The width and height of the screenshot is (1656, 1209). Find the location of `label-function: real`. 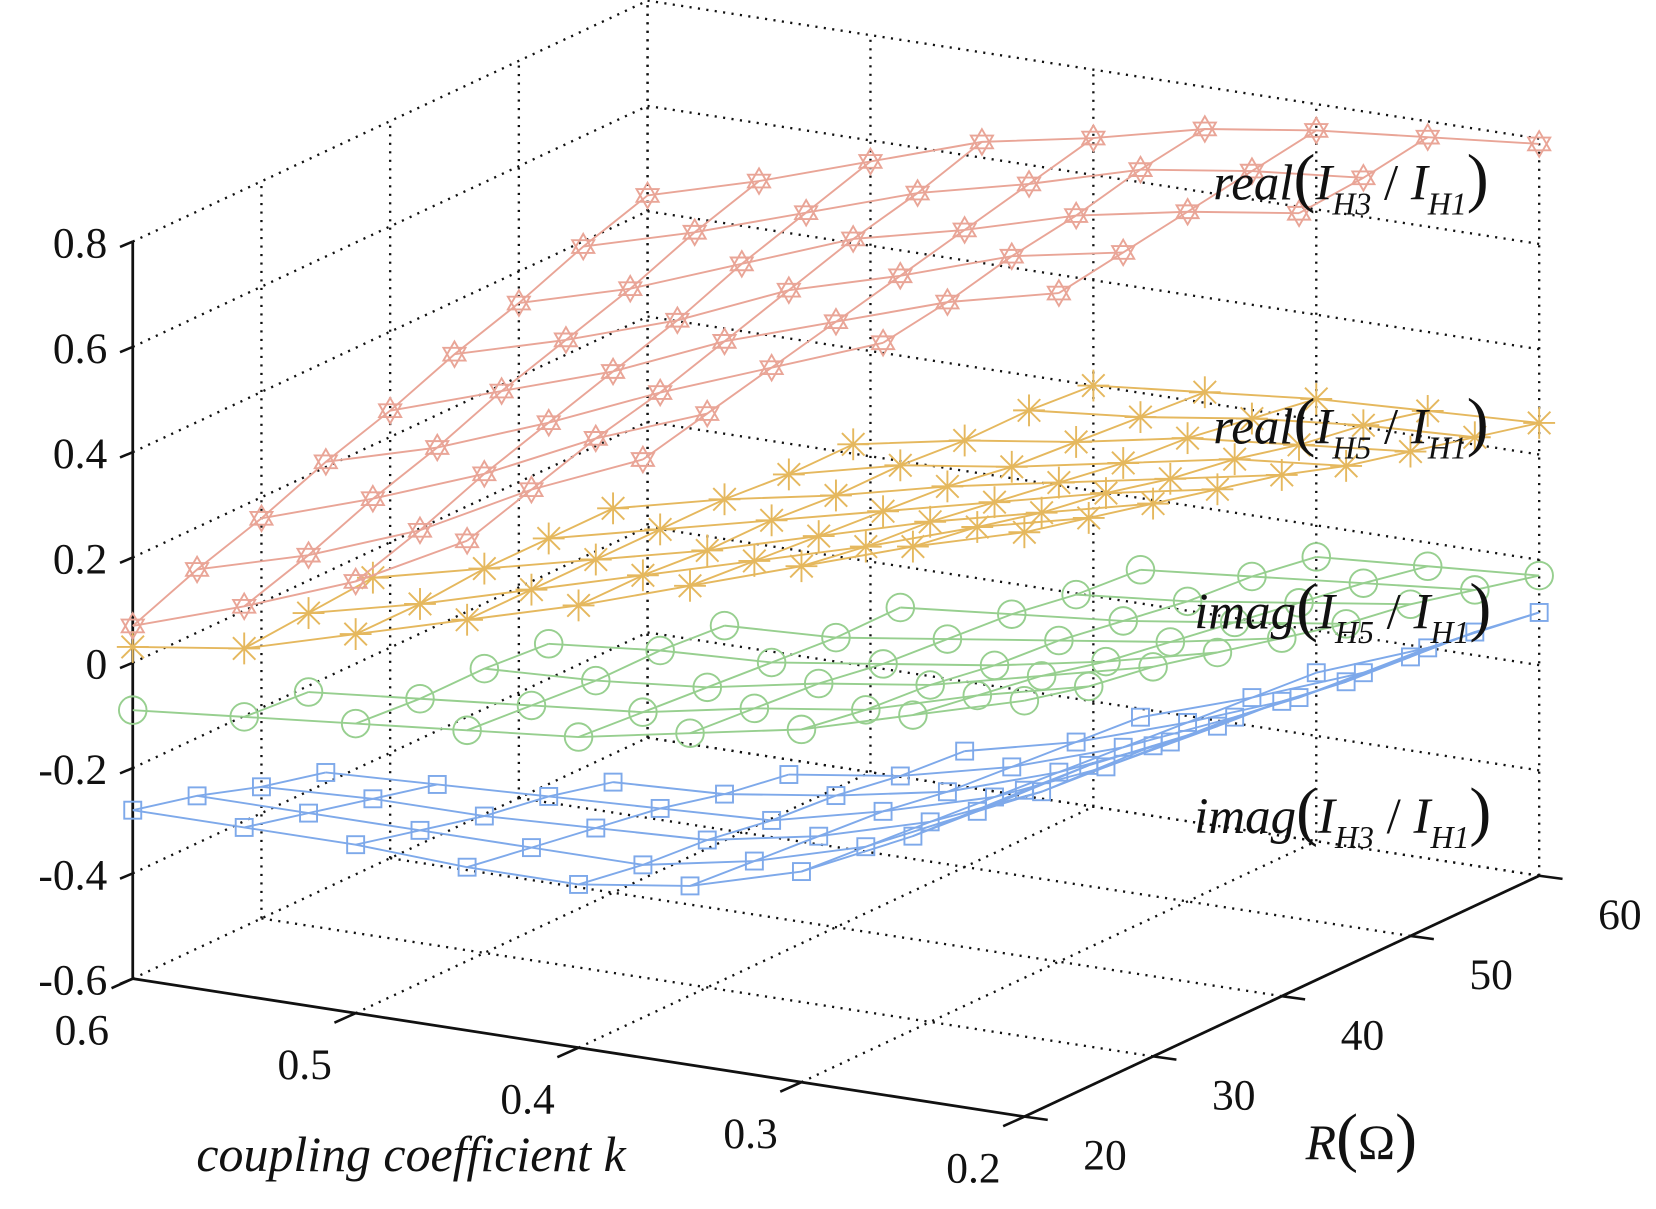

label-function: real is located at coordinates (1253, 184).